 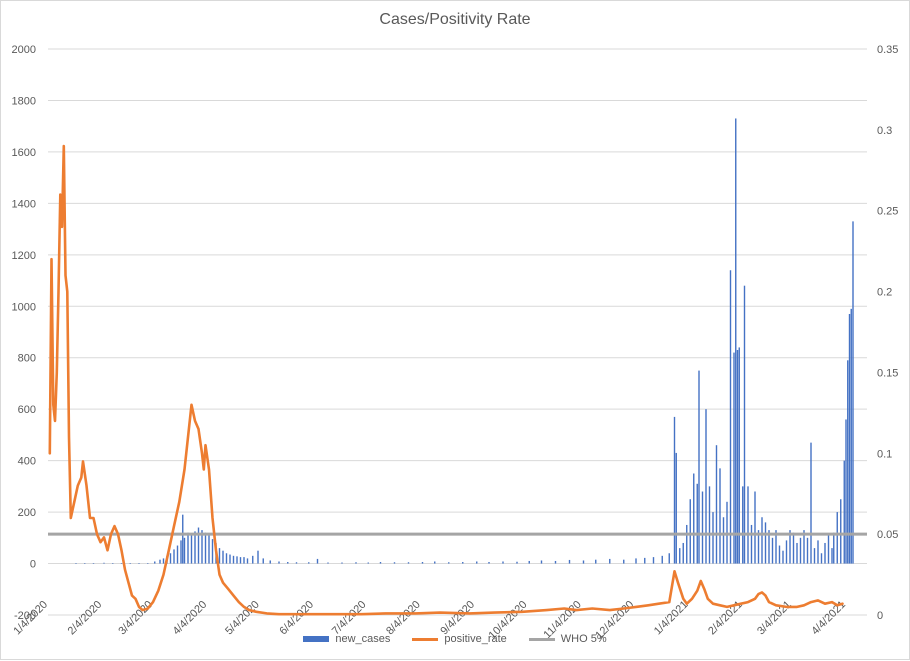 I want to click on y-left-tick-label: 400, so click(x=27, y=462).